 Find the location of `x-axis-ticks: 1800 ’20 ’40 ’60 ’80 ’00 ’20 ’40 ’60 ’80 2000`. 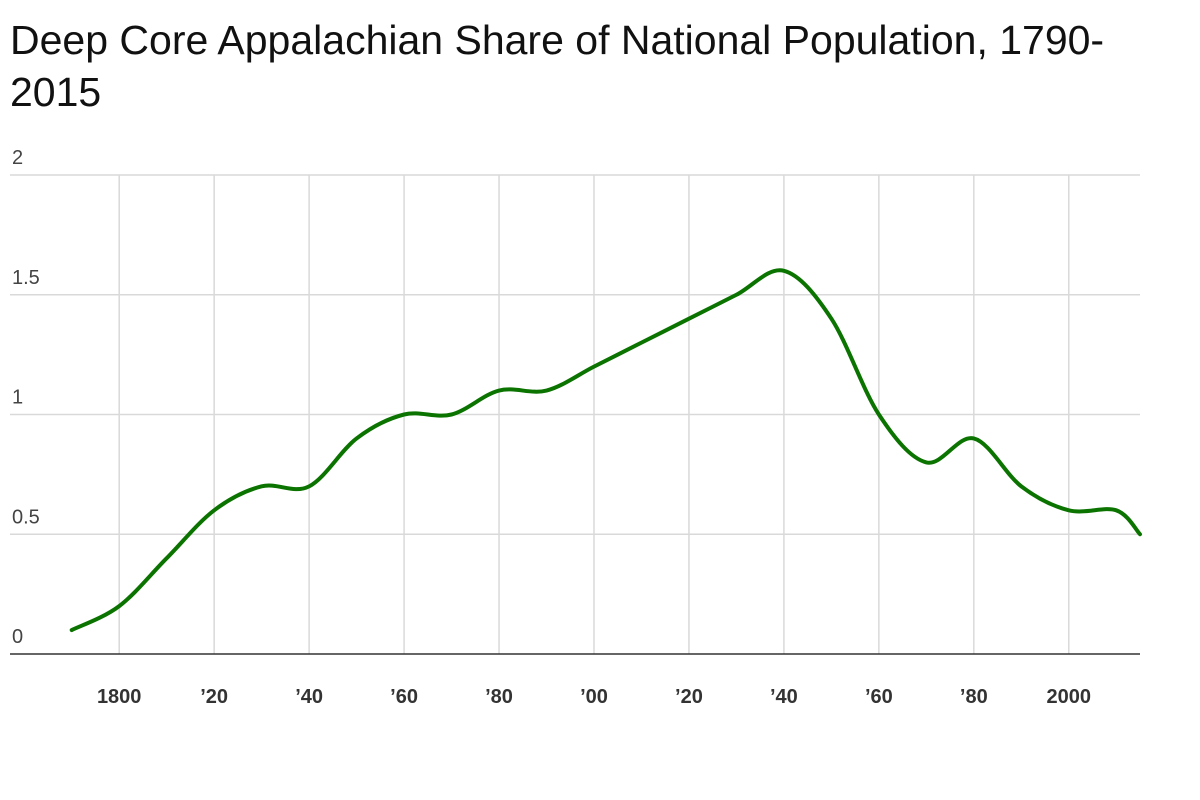

x-axis-ticks: 1800 ’20 ’40 ’60 ’80 ’00 ’20 ’40 ’60 ’80 2000 is located at coordinates (594, 697).